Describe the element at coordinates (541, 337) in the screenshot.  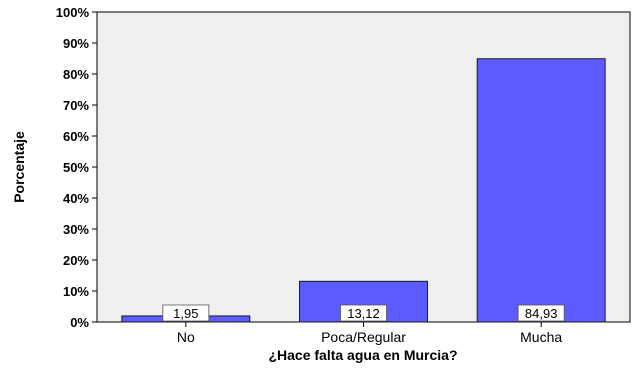
I see `x-tick-label: Mucha` at that location.